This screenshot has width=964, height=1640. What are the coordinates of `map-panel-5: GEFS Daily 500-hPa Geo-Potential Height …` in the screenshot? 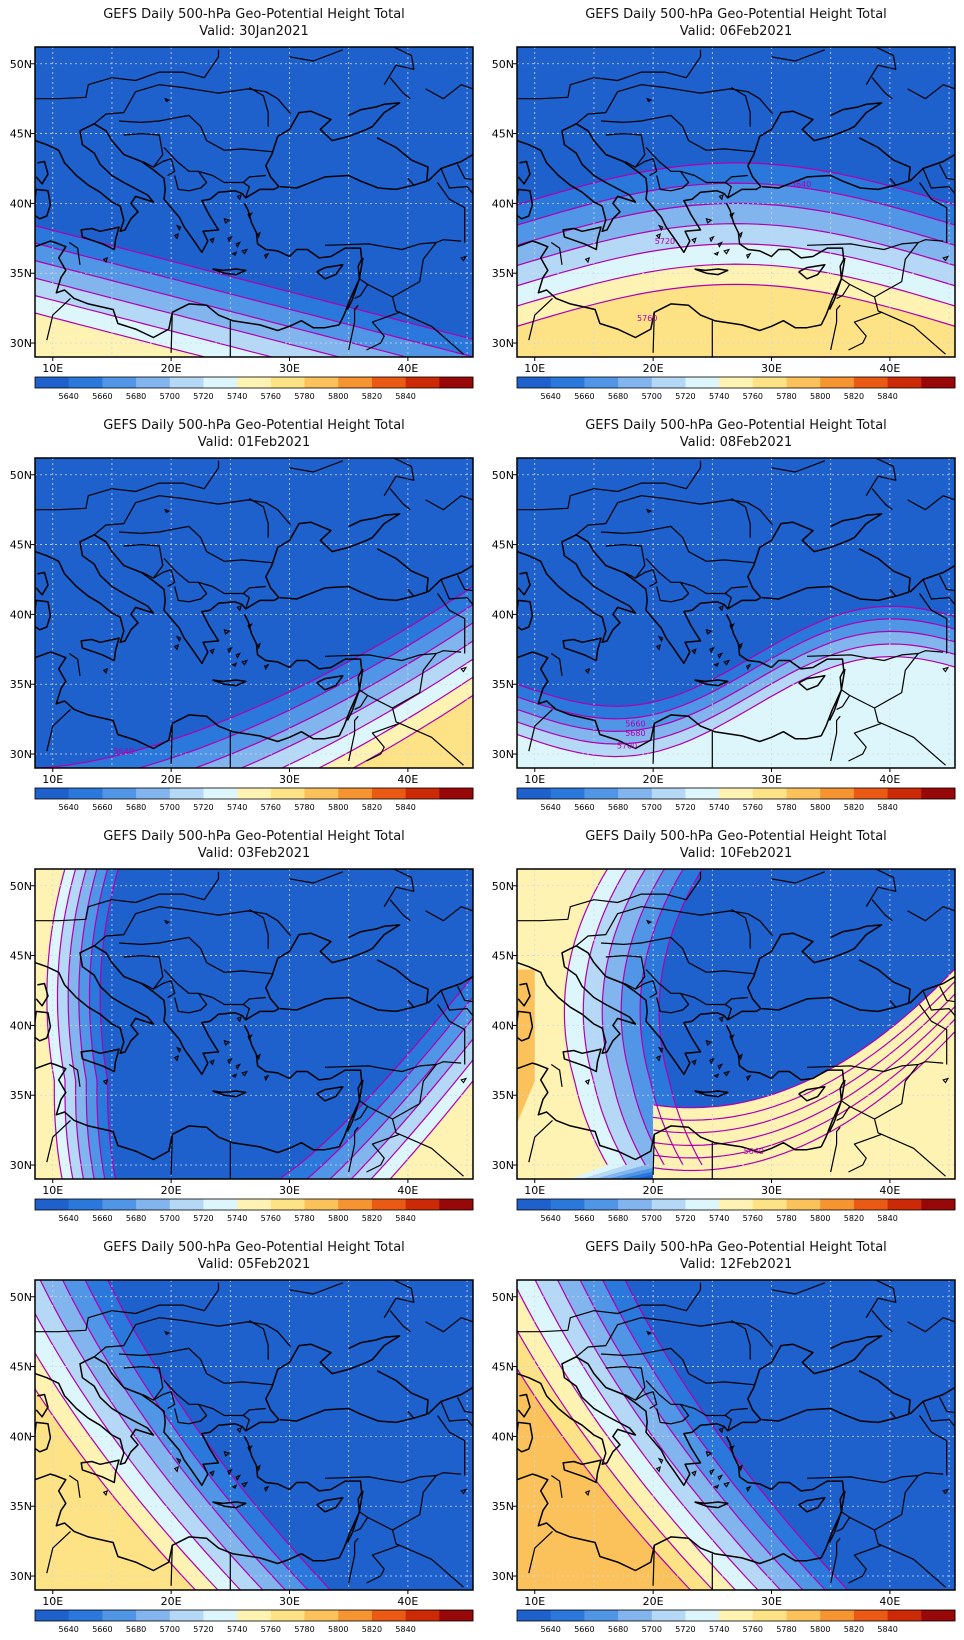 It's located at (242, 1026).